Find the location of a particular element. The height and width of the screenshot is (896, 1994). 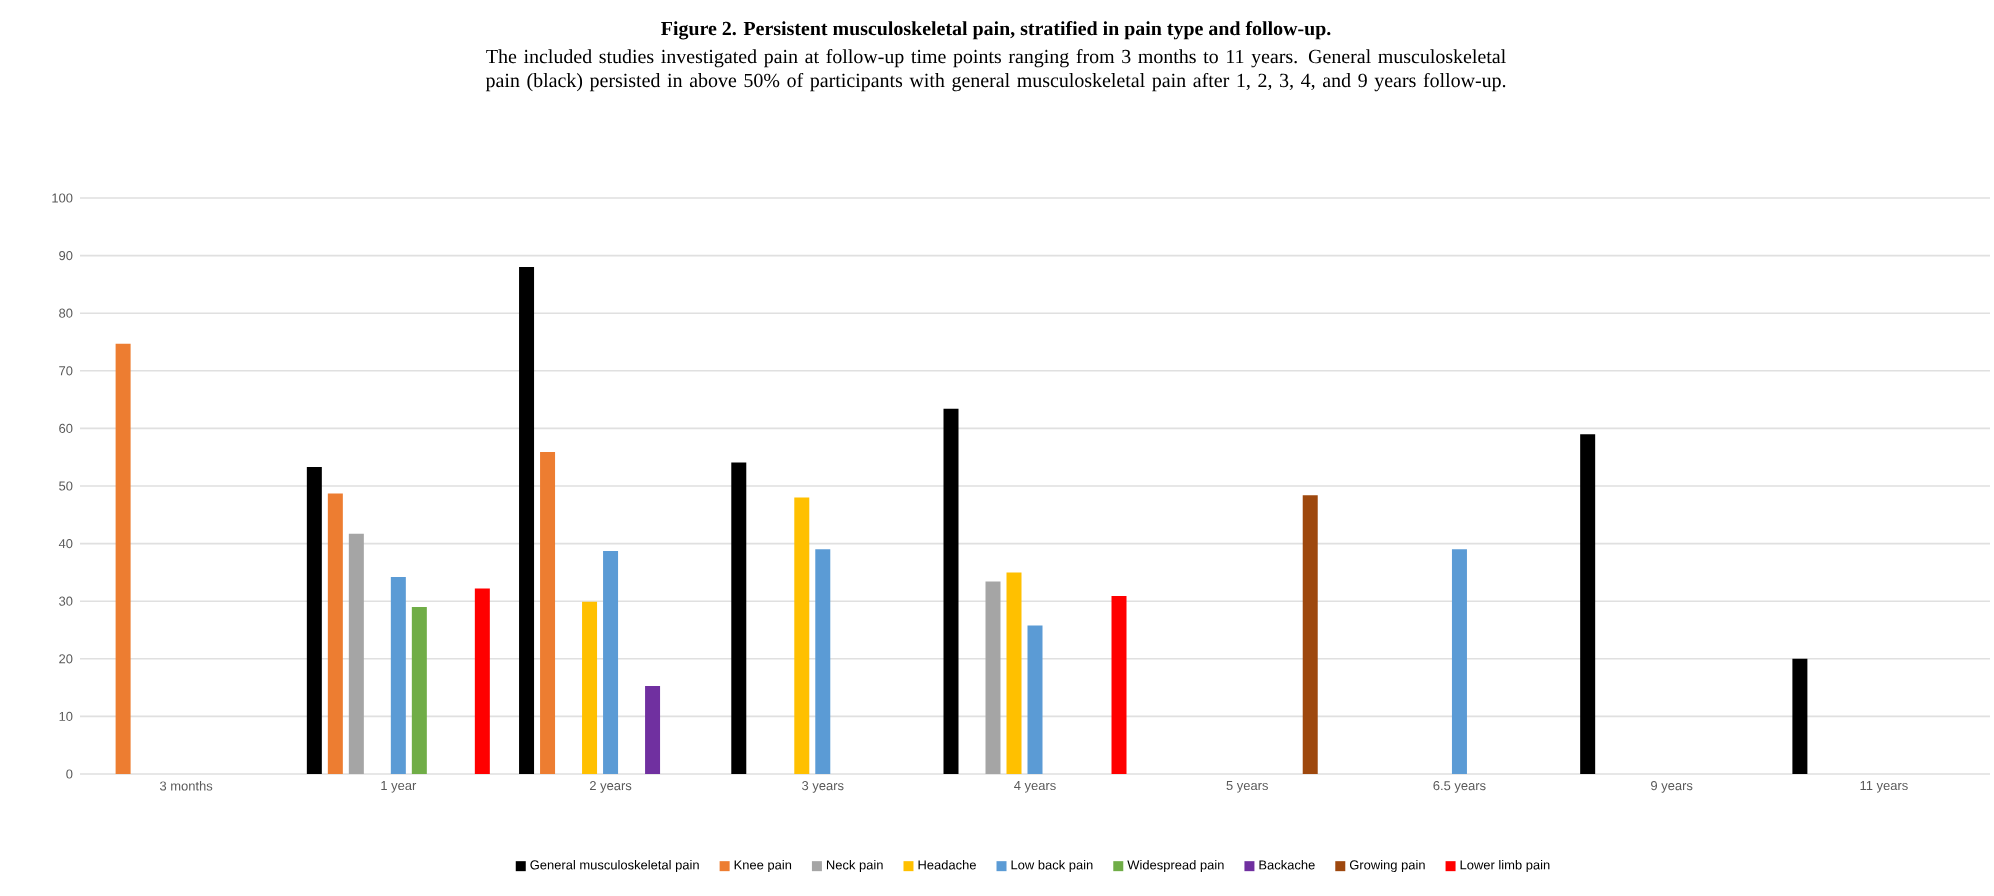

chart-title: Figure 2. Persistent musculoskeletal pain, stratified in pain type and follow-up. is located at coordinates (996, 30).